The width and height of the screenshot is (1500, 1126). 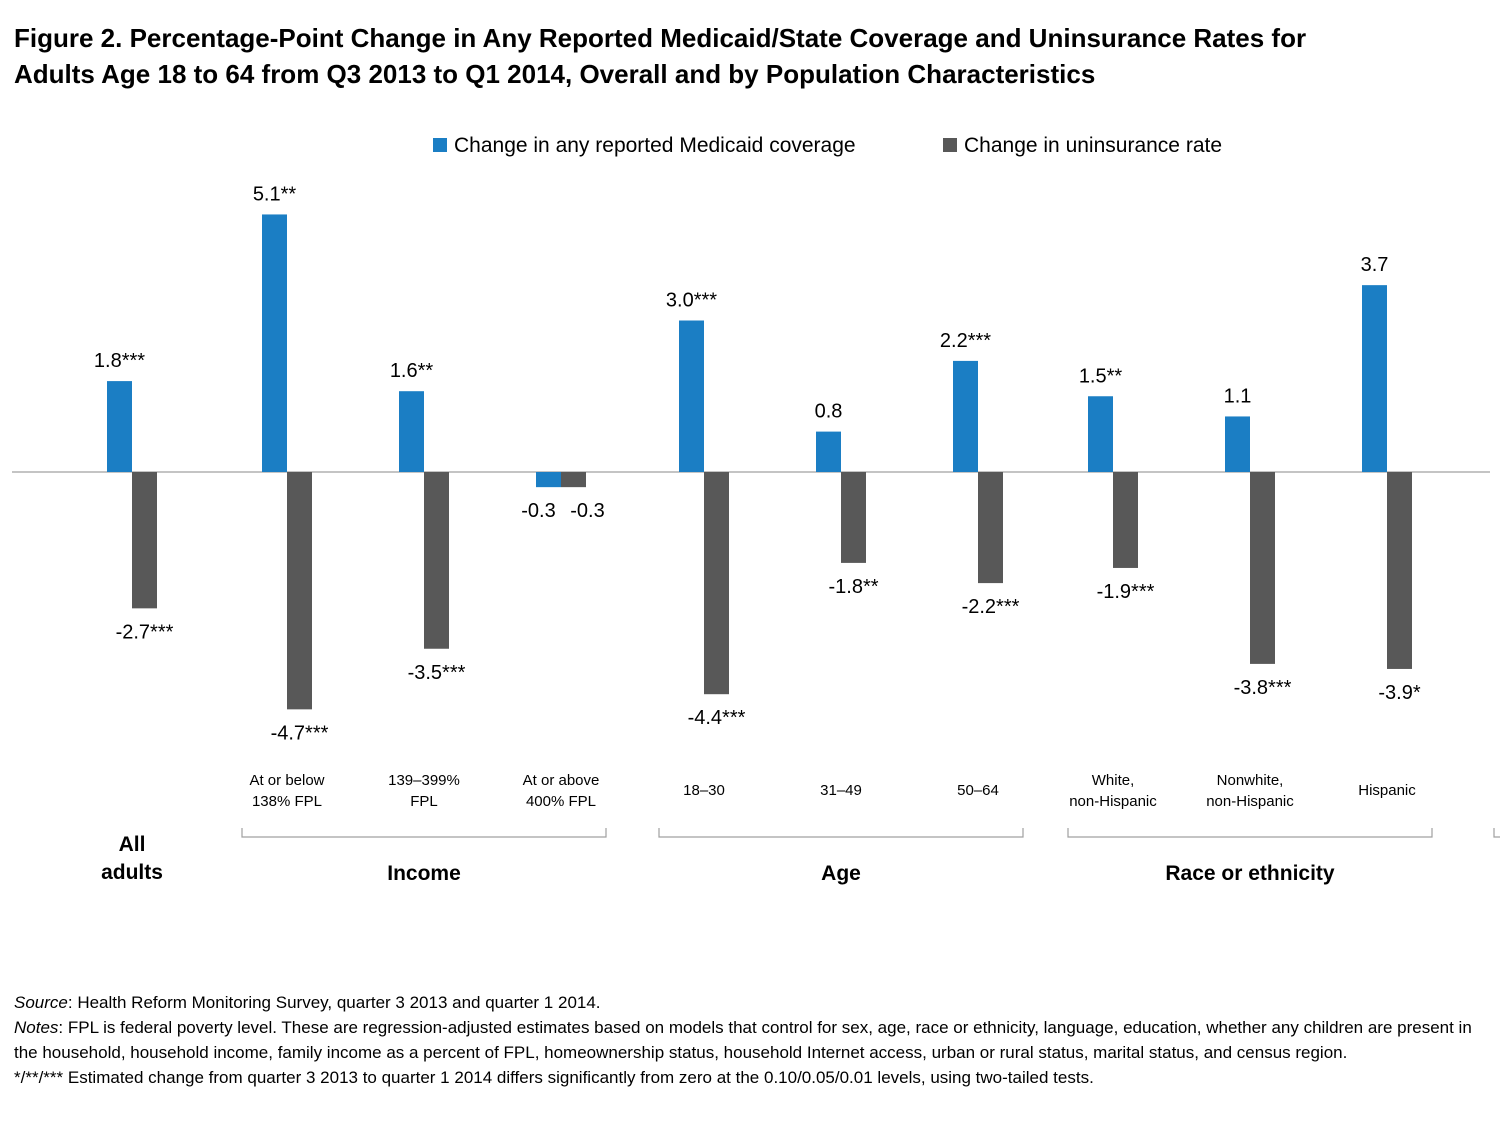 What do you see at coordinates (1126, 592) in the screenshot?
I see `data-label-uninsured: -1.9***` at bounding box center [1126, 592].